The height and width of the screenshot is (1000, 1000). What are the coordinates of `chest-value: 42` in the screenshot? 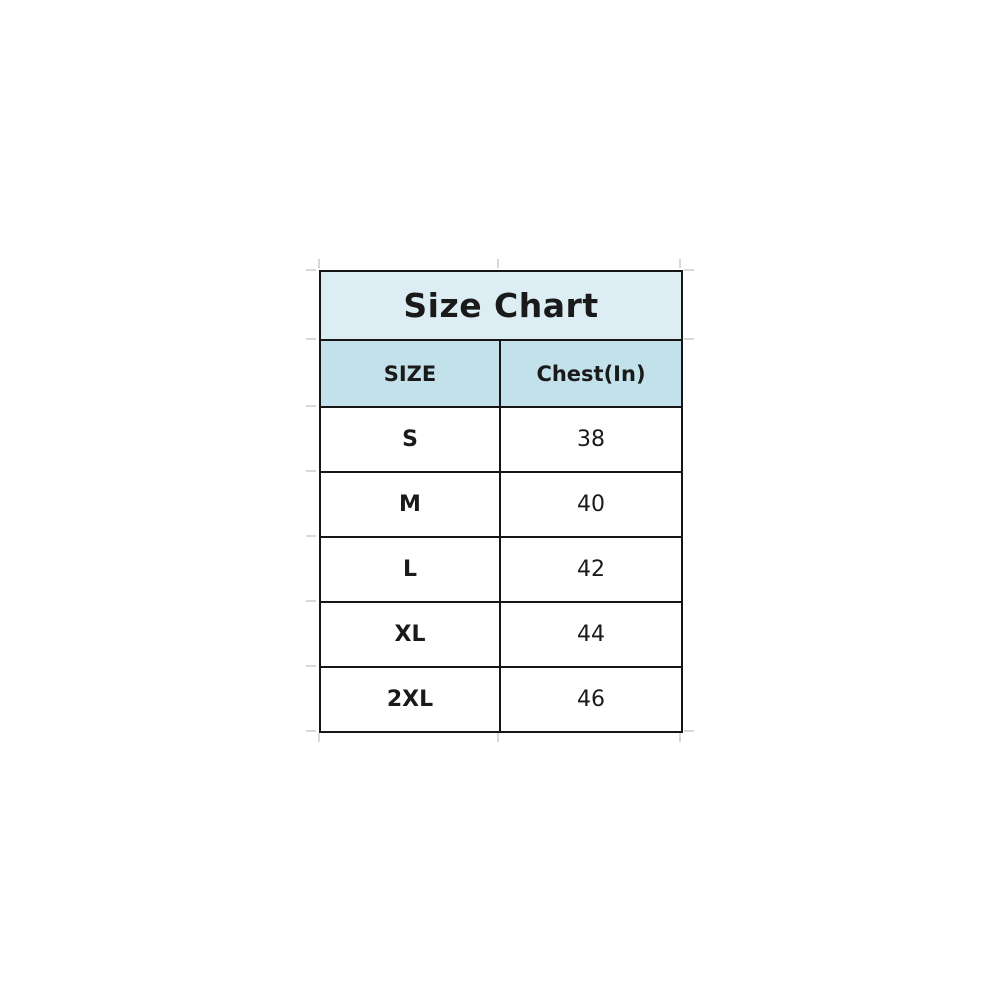 It's located at (591, 569).